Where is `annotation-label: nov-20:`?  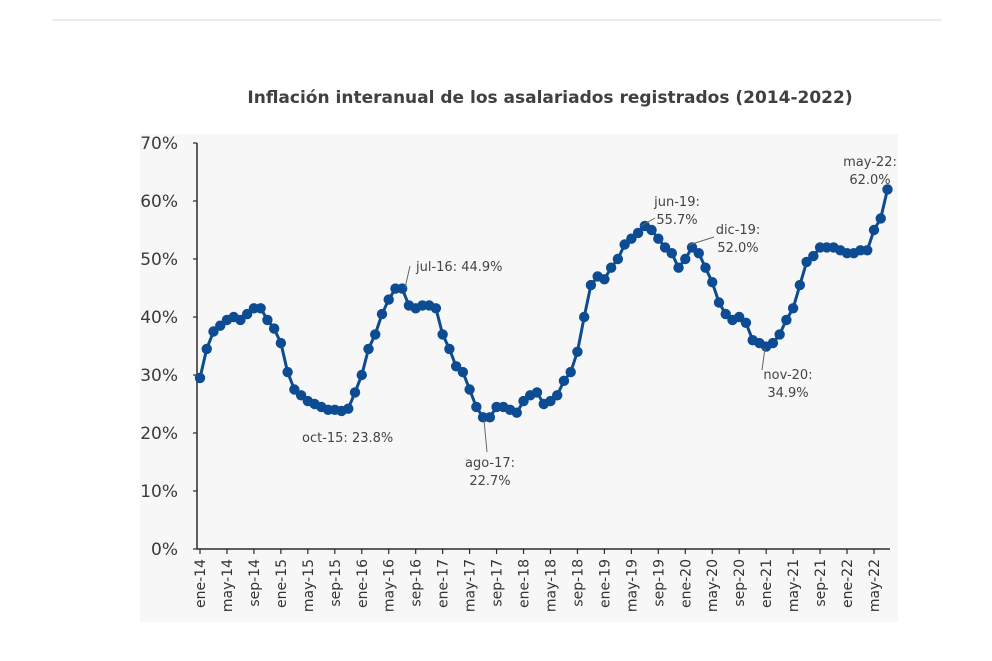 annotation-label: nov-20: is located at coordinates (787, 375).